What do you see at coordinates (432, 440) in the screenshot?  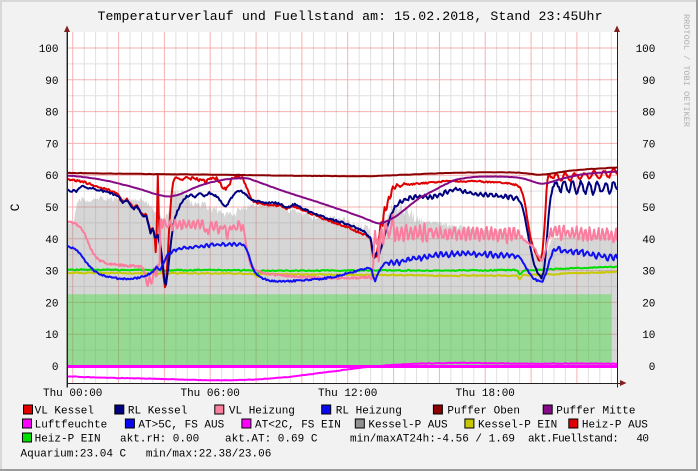 I see `svg-text: min/maxAT24h:-4.56 / 1.69` at bounding box center [432, 440].